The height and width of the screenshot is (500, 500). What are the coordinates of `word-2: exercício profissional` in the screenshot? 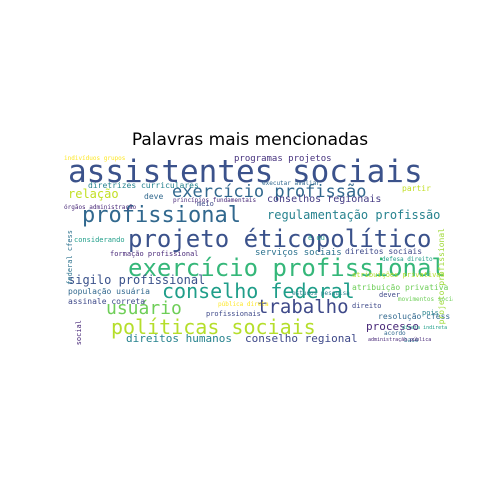 It's located at (287, 268).